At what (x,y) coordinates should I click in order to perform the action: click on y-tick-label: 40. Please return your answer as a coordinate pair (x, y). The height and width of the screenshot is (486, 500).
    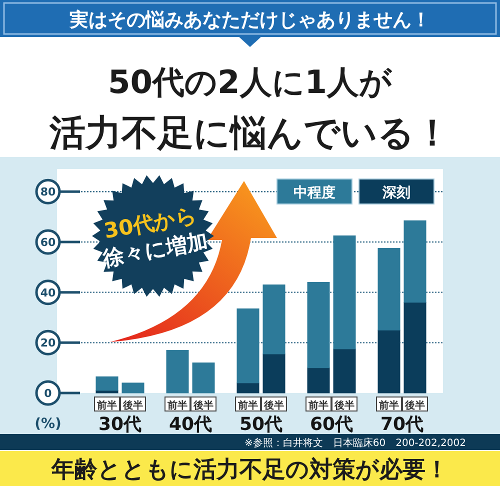
    Looking at the image, I should click on (48, 293).